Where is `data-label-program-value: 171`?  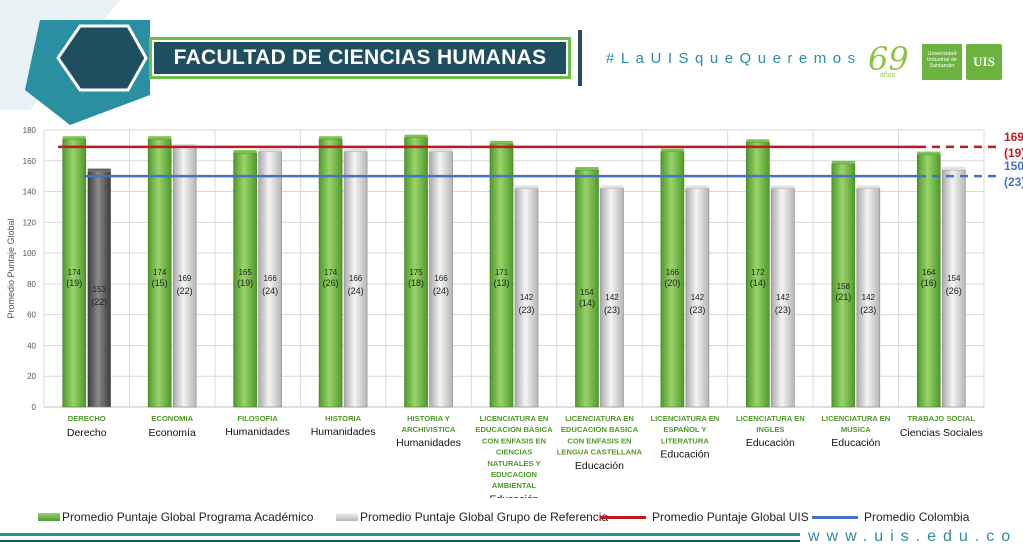 data-label-program-value: 171 is located at coordinates (502, 272).